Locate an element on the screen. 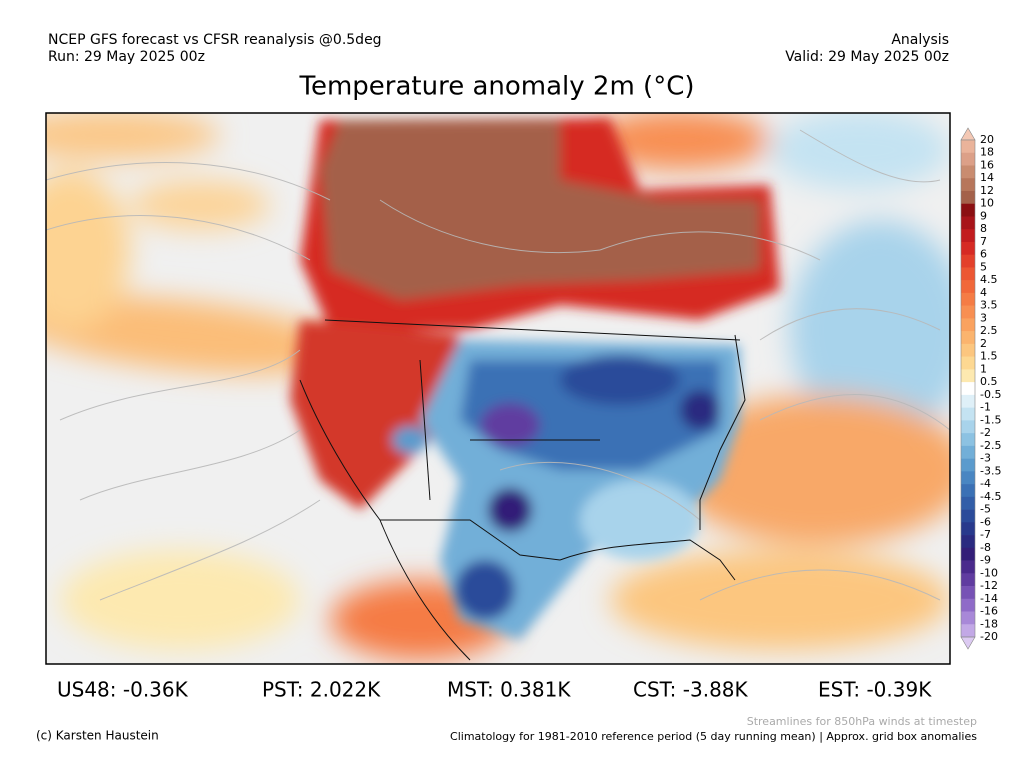  colorbar-label: 3.5 is located at coordinates (989, 305).